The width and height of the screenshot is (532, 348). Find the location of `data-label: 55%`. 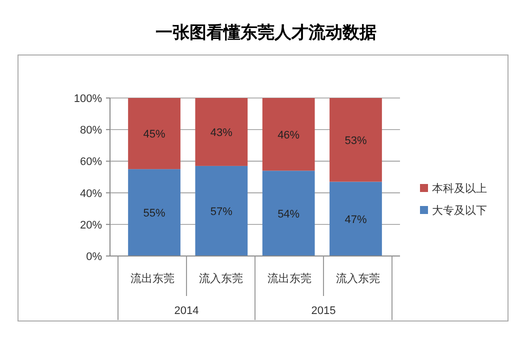

data-label: 55% is located at coordinates (154, 214).